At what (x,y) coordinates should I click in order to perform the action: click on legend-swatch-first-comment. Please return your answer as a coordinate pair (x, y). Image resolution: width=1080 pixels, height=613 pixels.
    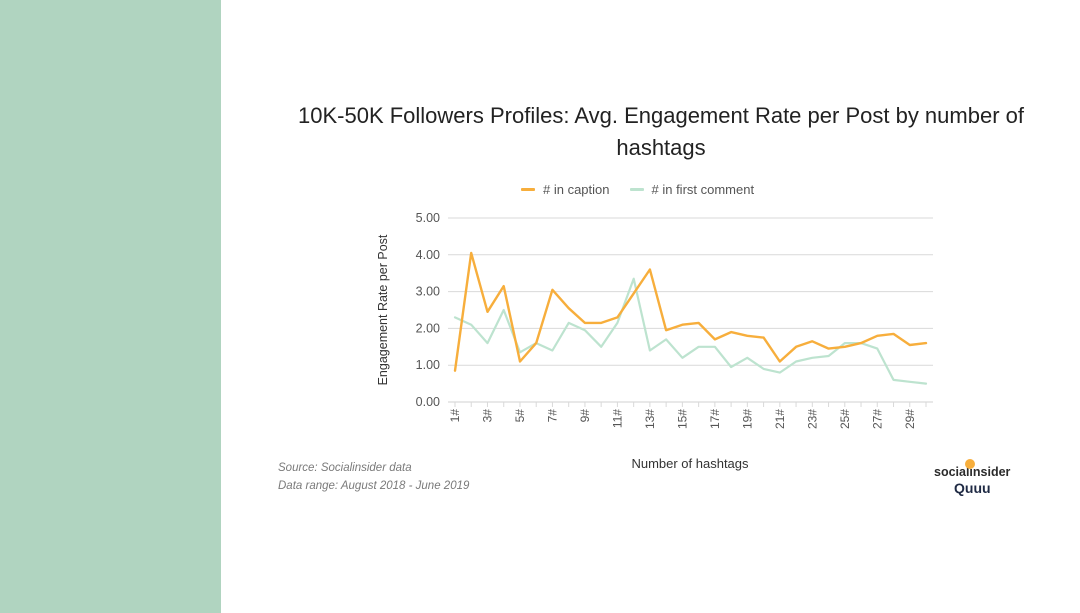
    Looking at the image, I should click on (636, 189).